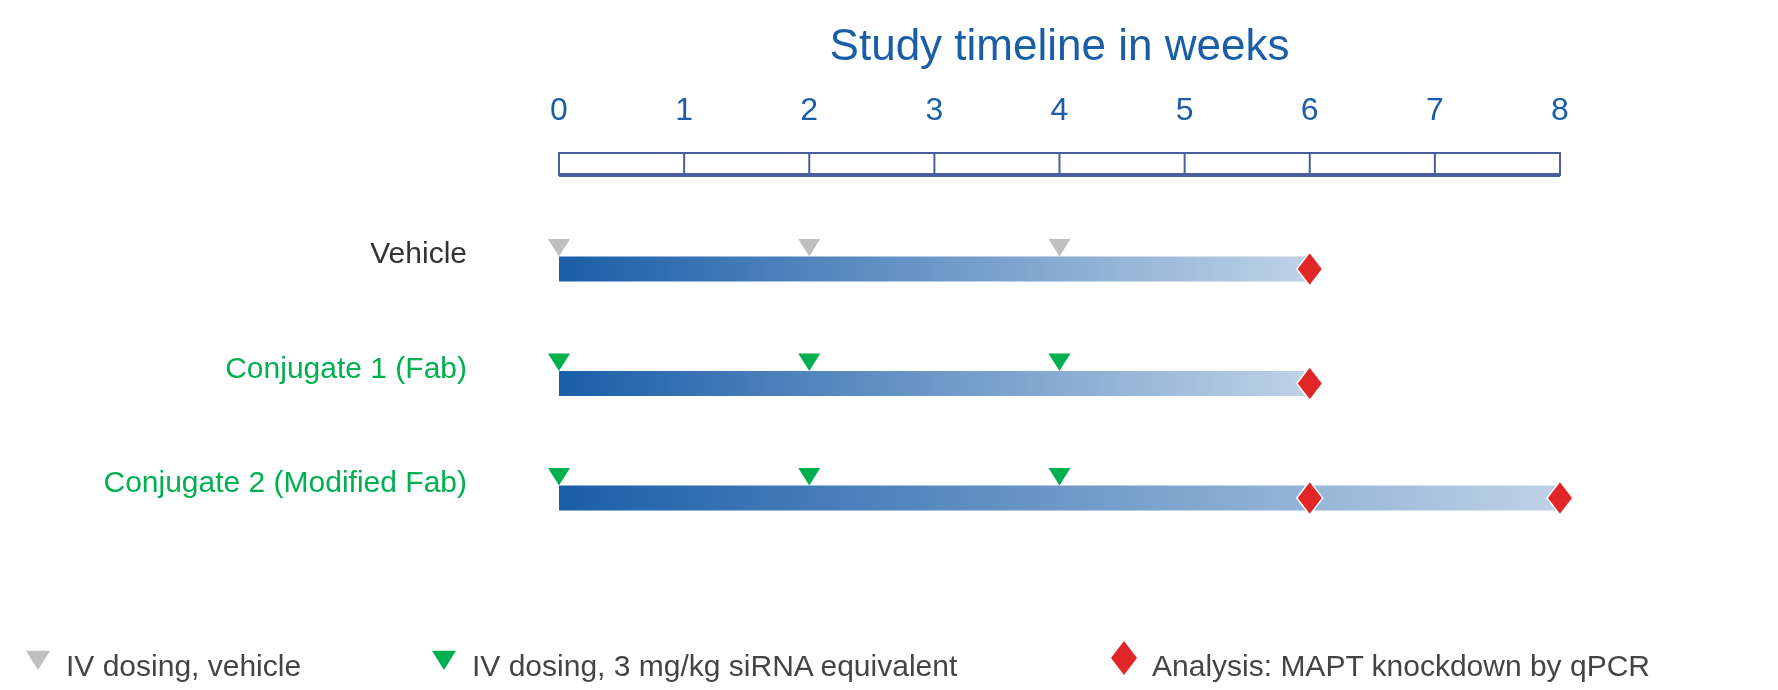 The width and height of the screenshot is (1778, 690). I want to click on legend-label: Analysis: MAPT knockdown by qPCR, so click(1401, 665).